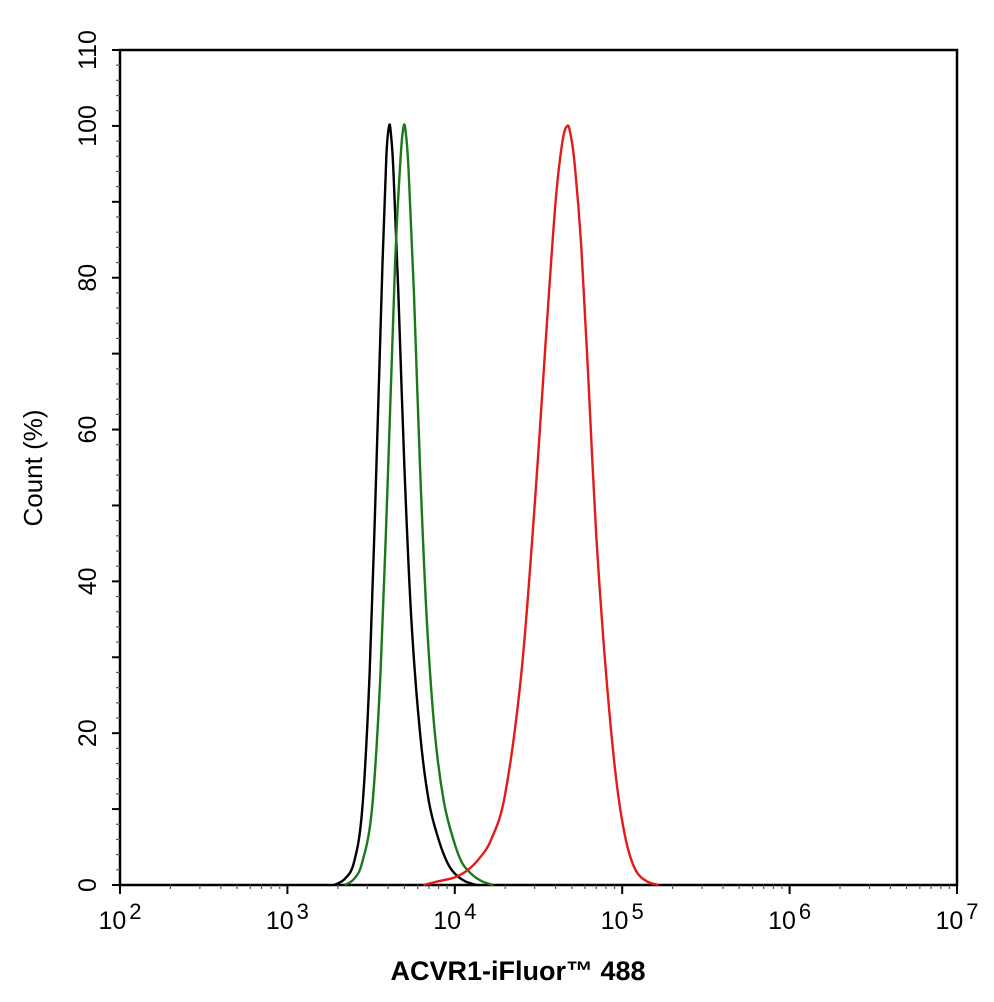 The width and height of the screenshot is (994, 1002). Describe the element at coordinates (88, 430) in the screenshot. I see `y-tick-label: 60` at that location.